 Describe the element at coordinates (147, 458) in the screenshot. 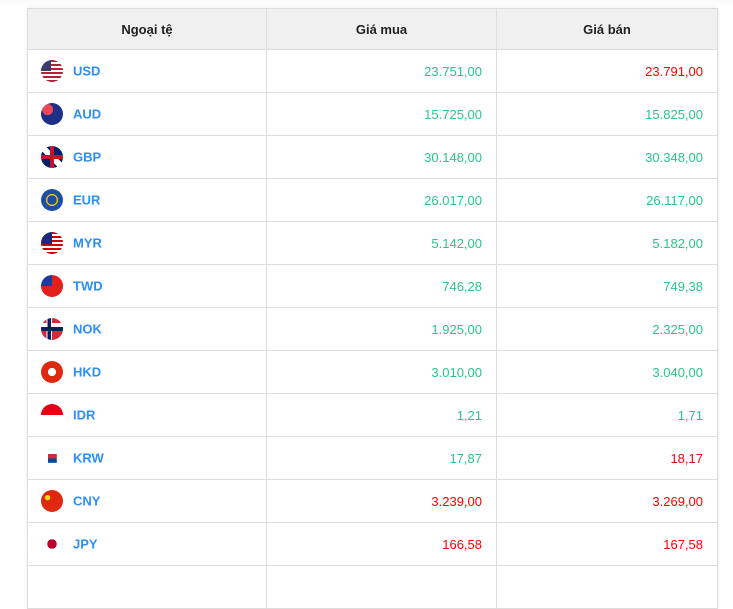

I see `currency-cell: KRW` at that location.